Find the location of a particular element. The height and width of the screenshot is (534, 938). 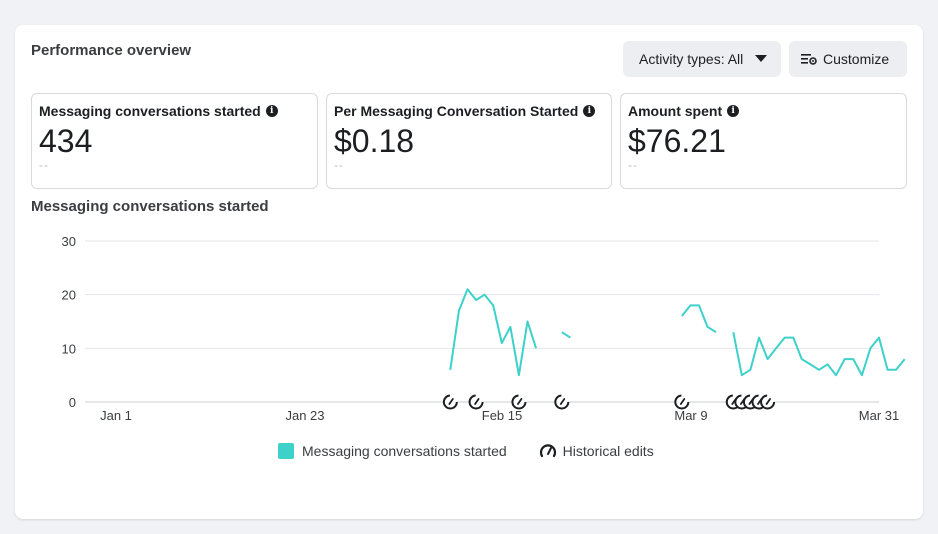

legend-item-series: Messaging conversations started is located at coordinates (392, 451).